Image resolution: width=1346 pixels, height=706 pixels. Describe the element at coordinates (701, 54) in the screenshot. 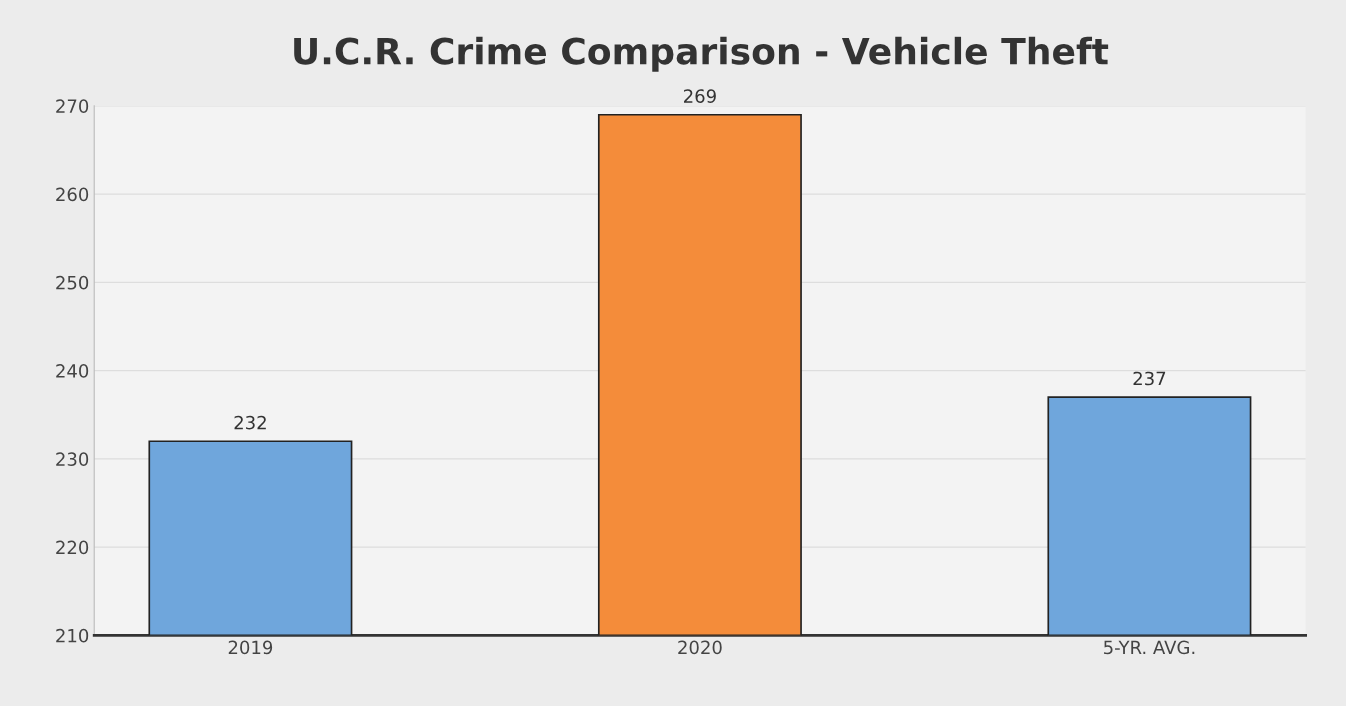

I see `chart-title: U.C.R. Crime Comparison - Vehicle Theft` at that location.